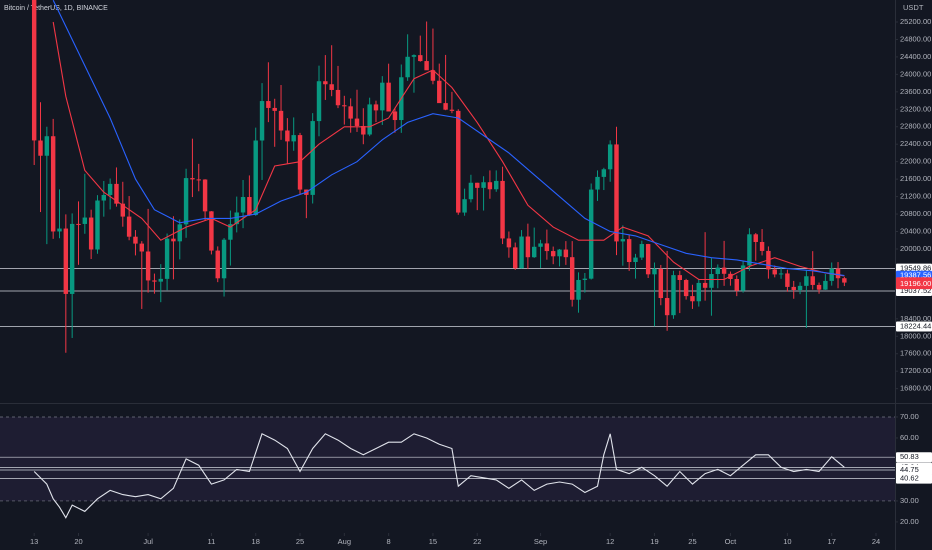  I want to click on y-tick-label: 23200.00, so click(915, 108).